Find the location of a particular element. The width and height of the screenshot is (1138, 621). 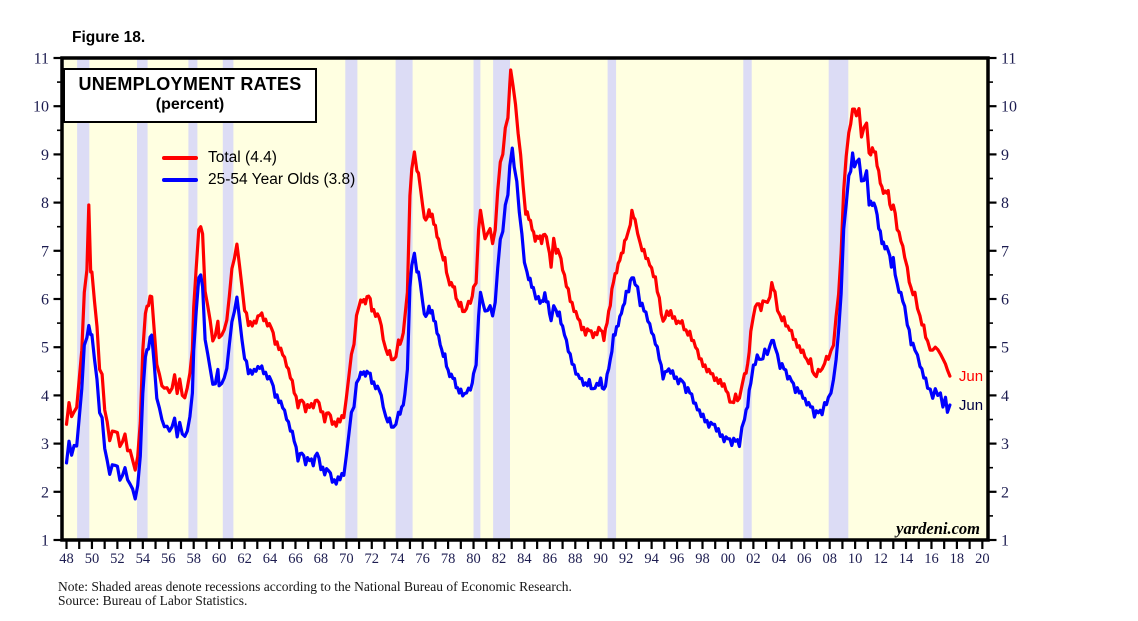

x-axis-label: 66 is located at coordinates (295, 559).